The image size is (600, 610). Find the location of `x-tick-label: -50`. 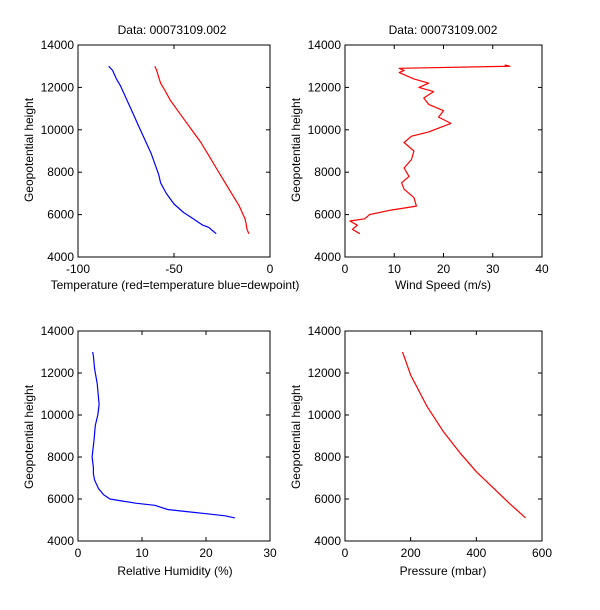

x-tick-label: -50 is located at coordinates (174, 269).